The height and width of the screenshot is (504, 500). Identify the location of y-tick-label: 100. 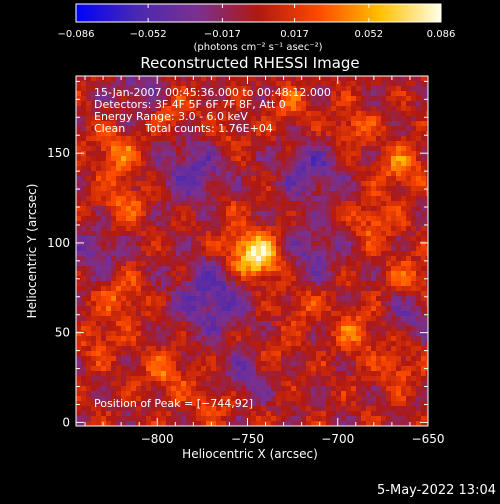
(58, 243).